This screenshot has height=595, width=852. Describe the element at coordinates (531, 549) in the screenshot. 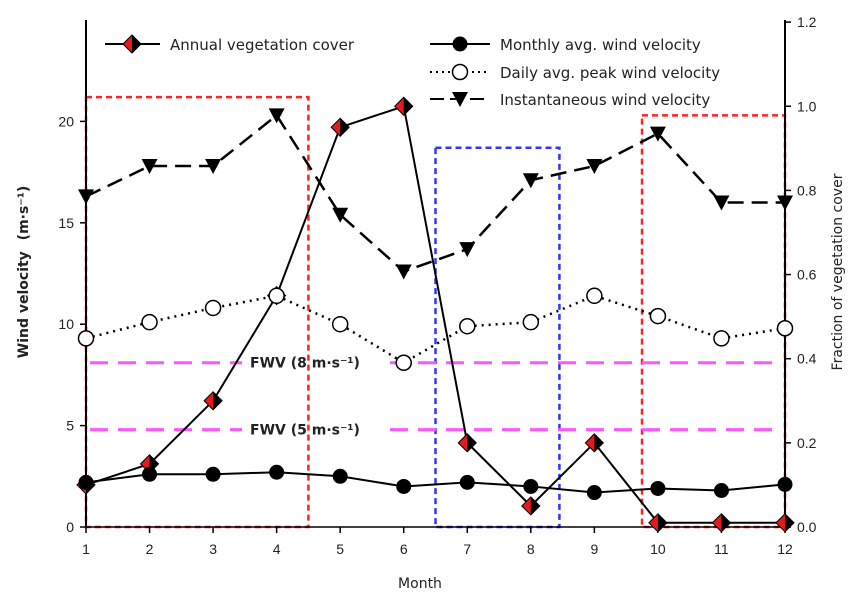

I see `x-tick-label: 8` at that location.